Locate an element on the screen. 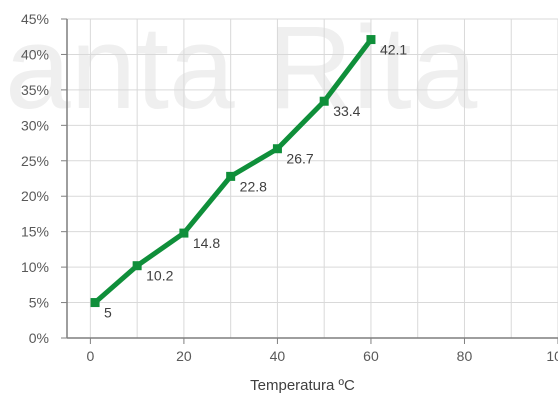  y-tick-label: 25% is located at coordinates (35, 161).